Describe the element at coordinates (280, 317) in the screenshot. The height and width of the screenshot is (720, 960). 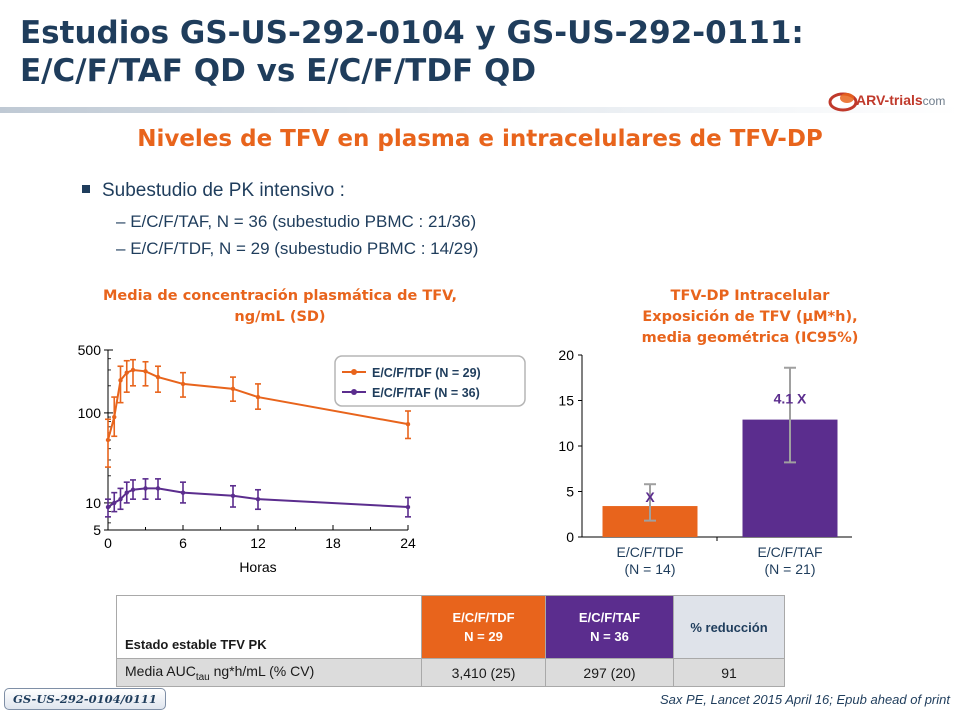
I see `line-chart-title-line2: ng/mL (SD)` at that location.